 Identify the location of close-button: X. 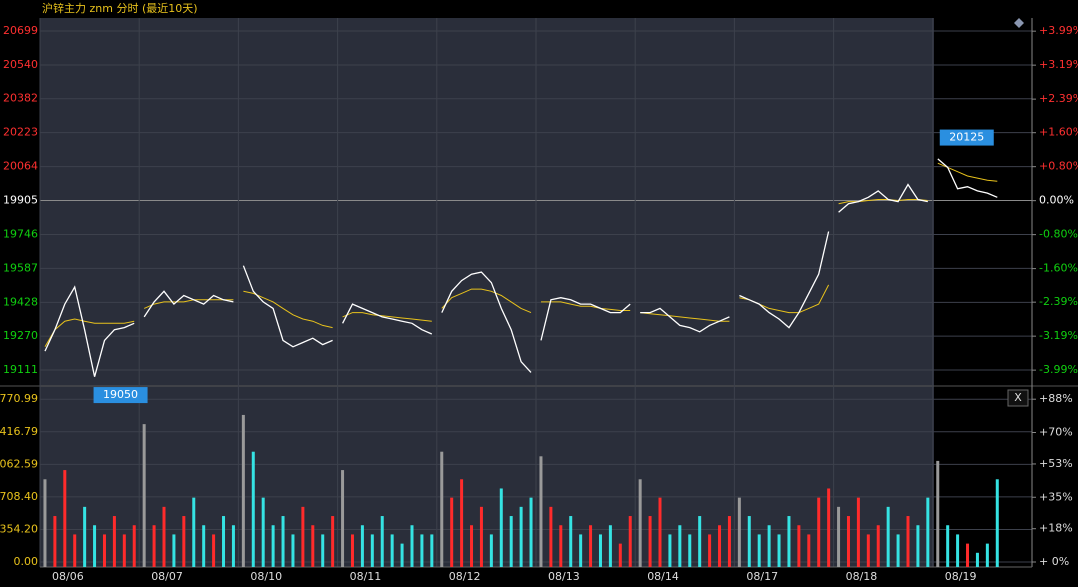
(1018, 398).